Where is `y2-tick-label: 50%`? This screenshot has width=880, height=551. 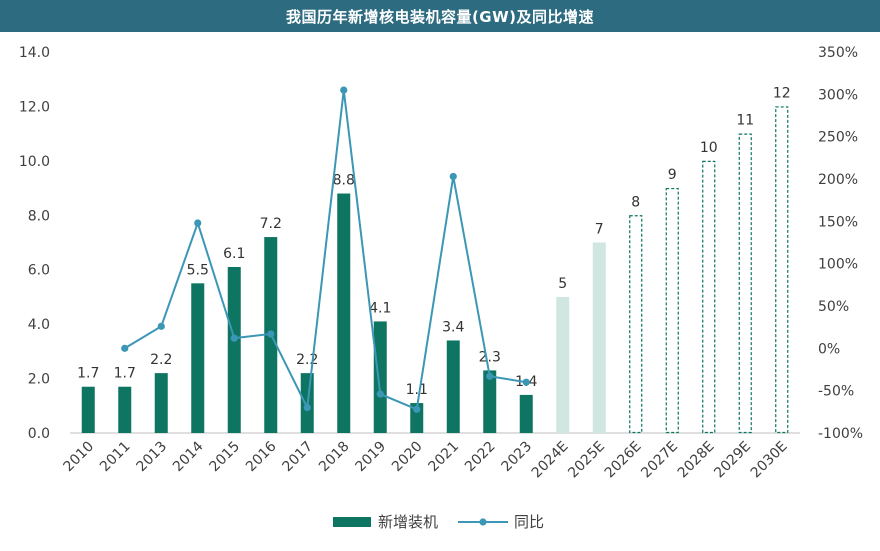 y2-tick-label: 50% is located at coordinates (833, 307).